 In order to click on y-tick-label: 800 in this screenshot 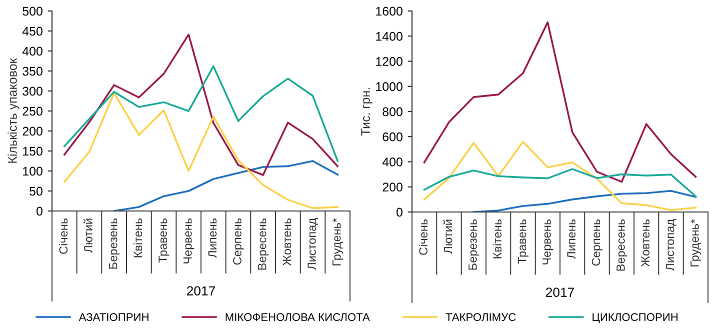, I will do `click(392, 111)`.